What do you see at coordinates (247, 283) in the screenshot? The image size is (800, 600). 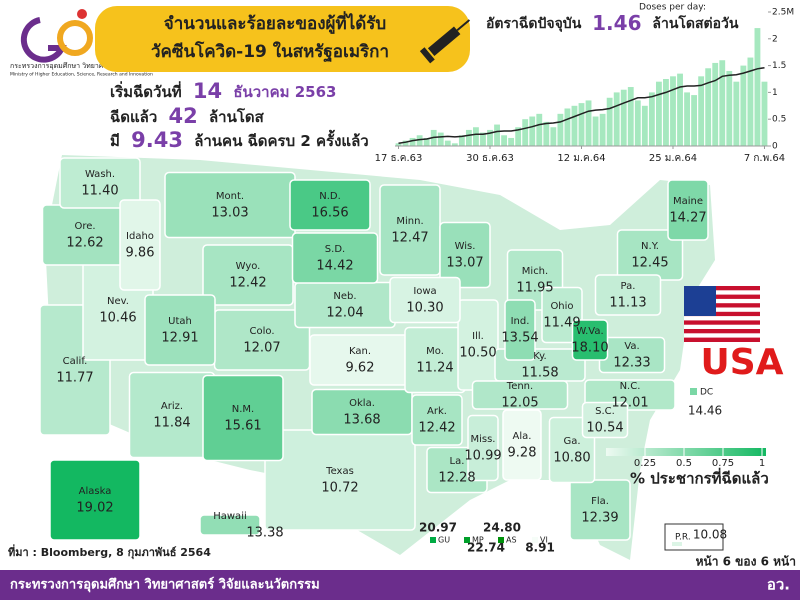 I see `state-value: 12.42` at bounding box center [247, 283].